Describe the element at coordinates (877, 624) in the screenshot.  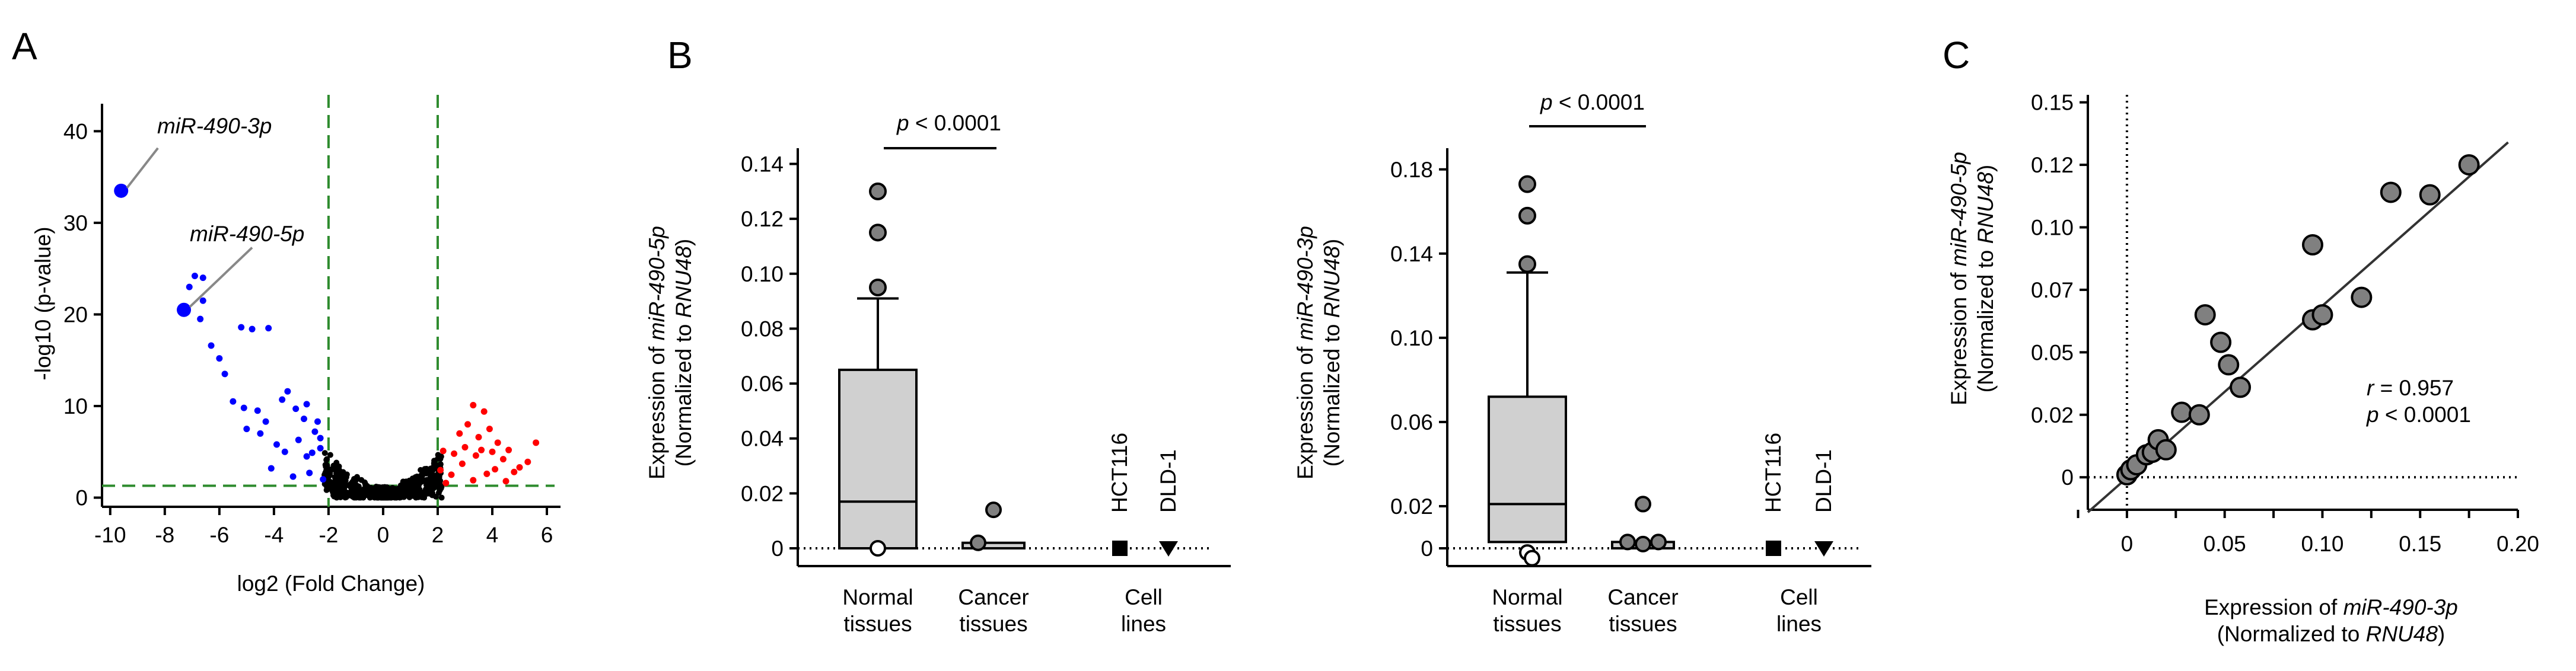
I see `b1-category-label: tissues` at that location.